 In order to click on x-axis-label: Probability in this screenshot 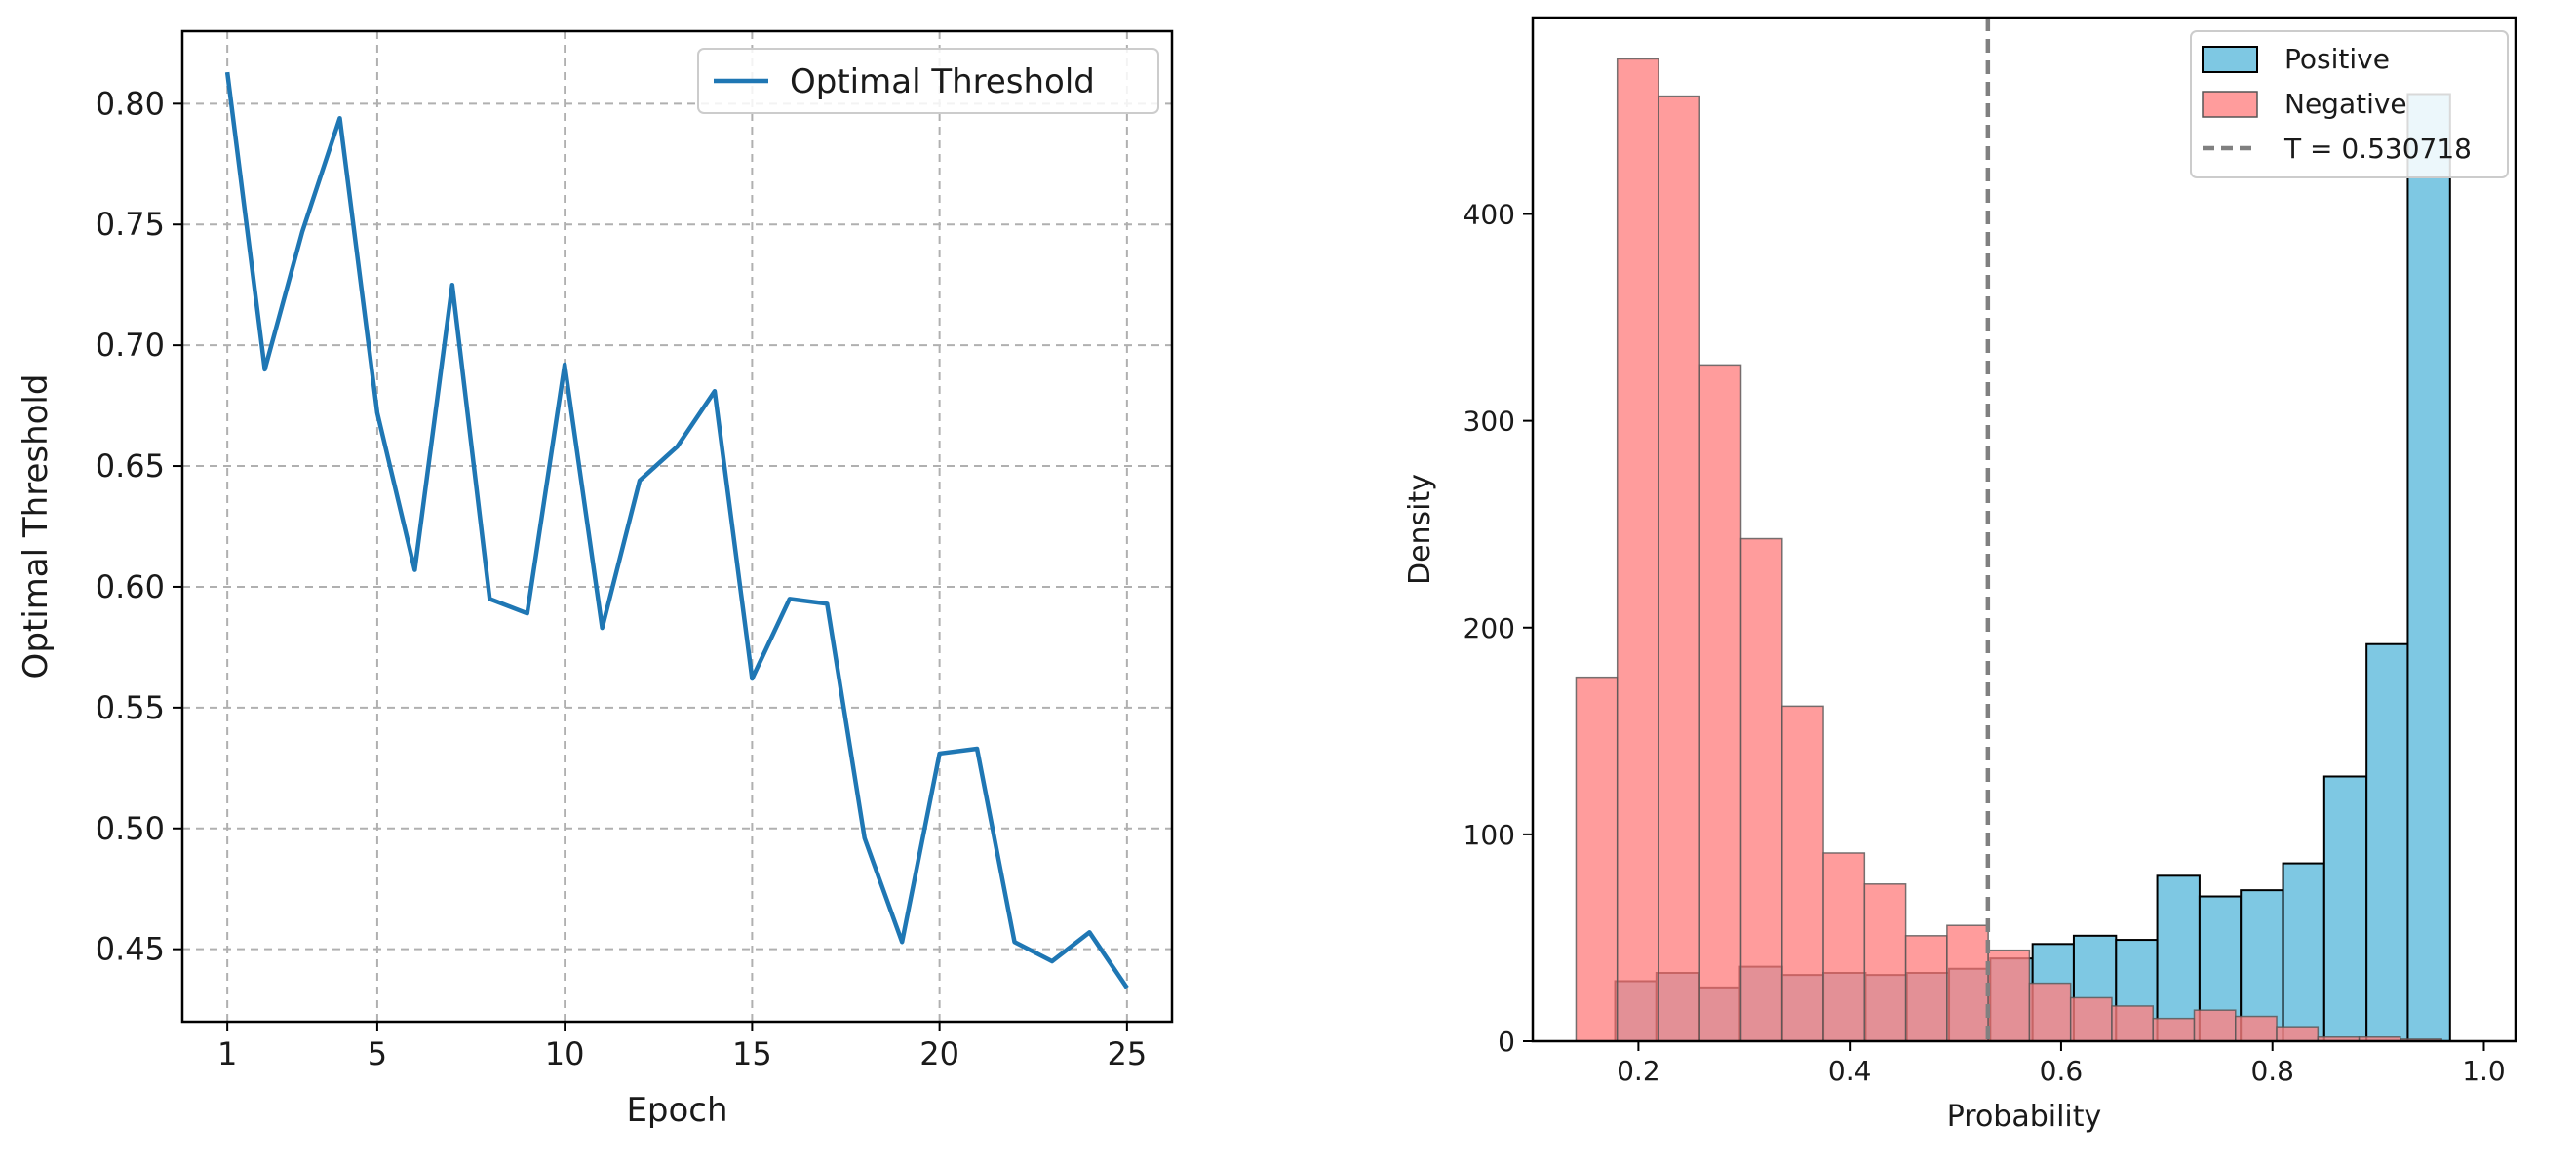, I will do `click(2024, 1117)`.